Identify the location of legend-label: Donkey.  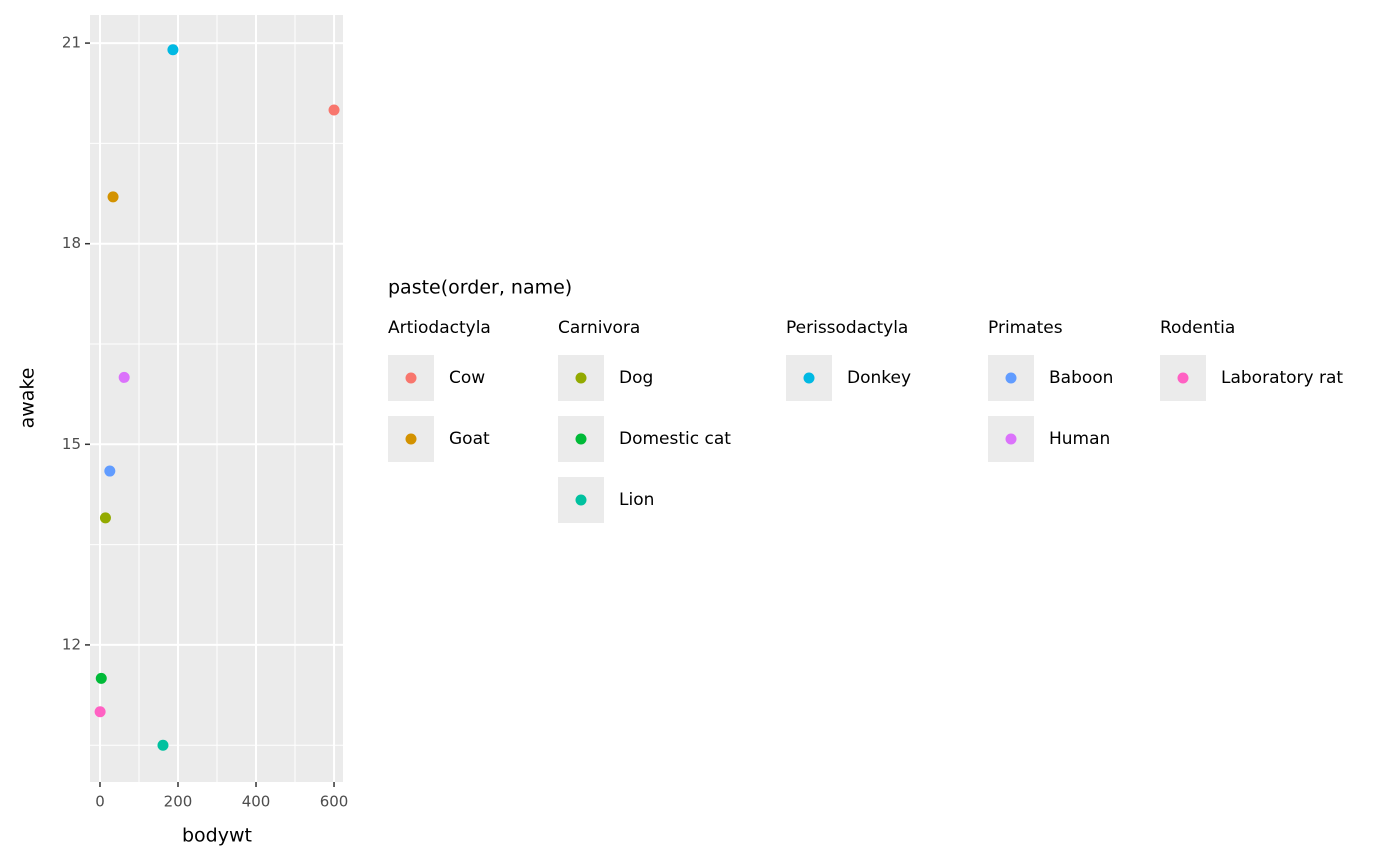
(879, 378).